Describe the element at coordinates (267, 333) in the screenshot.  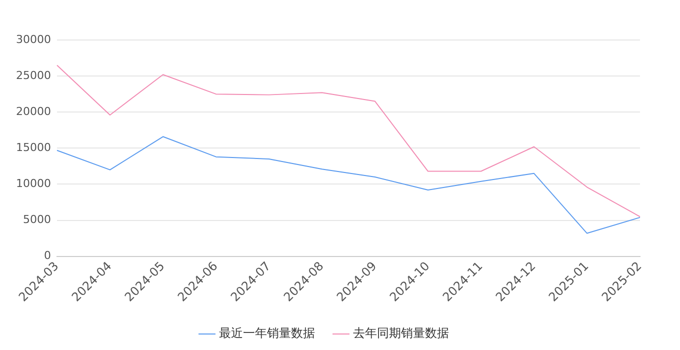
I see `legend-label: 最近一年销量数据` at that location.